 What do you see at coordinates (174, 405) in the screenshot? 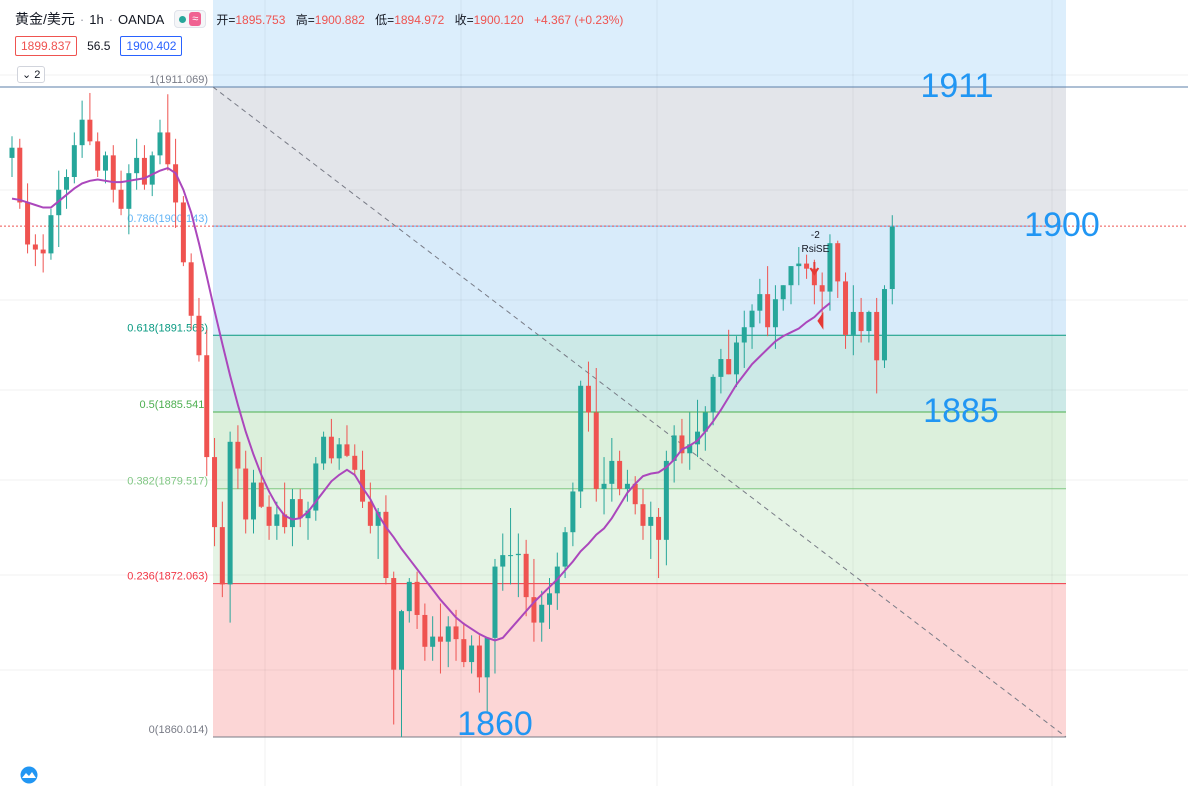
I see `fib-level-label: 0.5(1885.541)` at bounding box center [174, 405].